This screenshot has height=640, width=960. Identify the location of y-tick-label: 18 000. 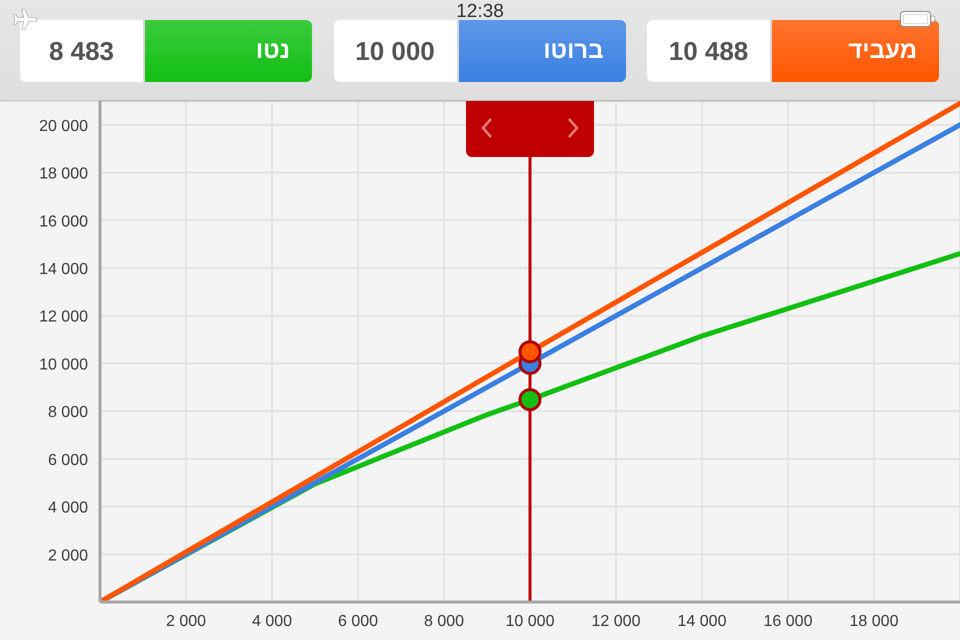
(63, 174).